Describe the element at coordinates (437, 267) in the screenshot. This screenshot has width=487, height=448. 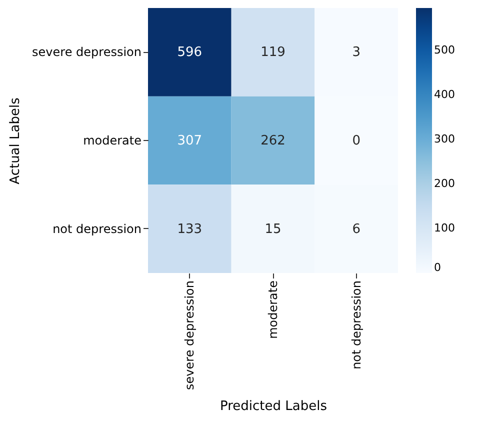
I see `color-bar-label: 0` at that location.